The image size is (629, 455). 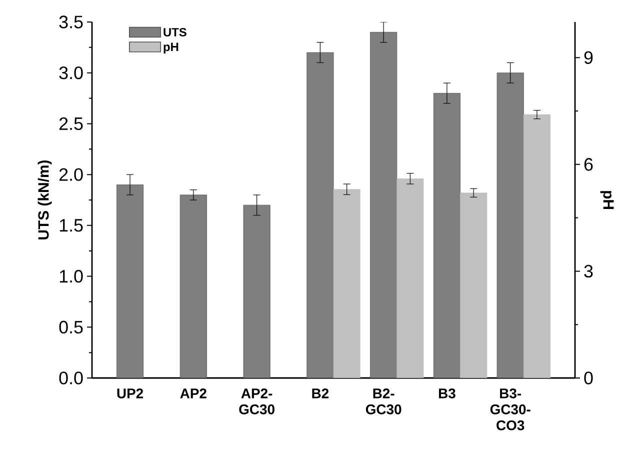 I want to click on x-tick-label: UP2, so click(x=130, y=393).